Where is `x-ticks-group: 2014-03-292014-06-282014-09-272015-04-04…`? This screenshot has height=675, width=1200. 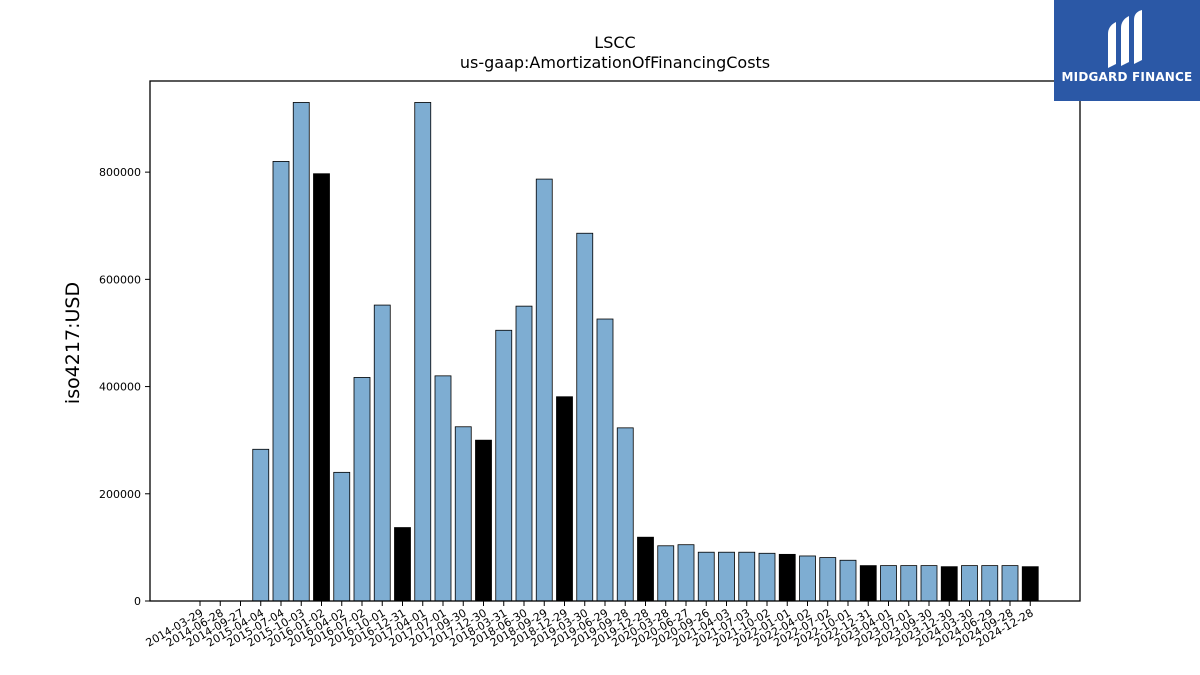 x-ticks-group: 2014-03-292014-06-282014-09-272015-04-04… is located at coordinates (590, 625).